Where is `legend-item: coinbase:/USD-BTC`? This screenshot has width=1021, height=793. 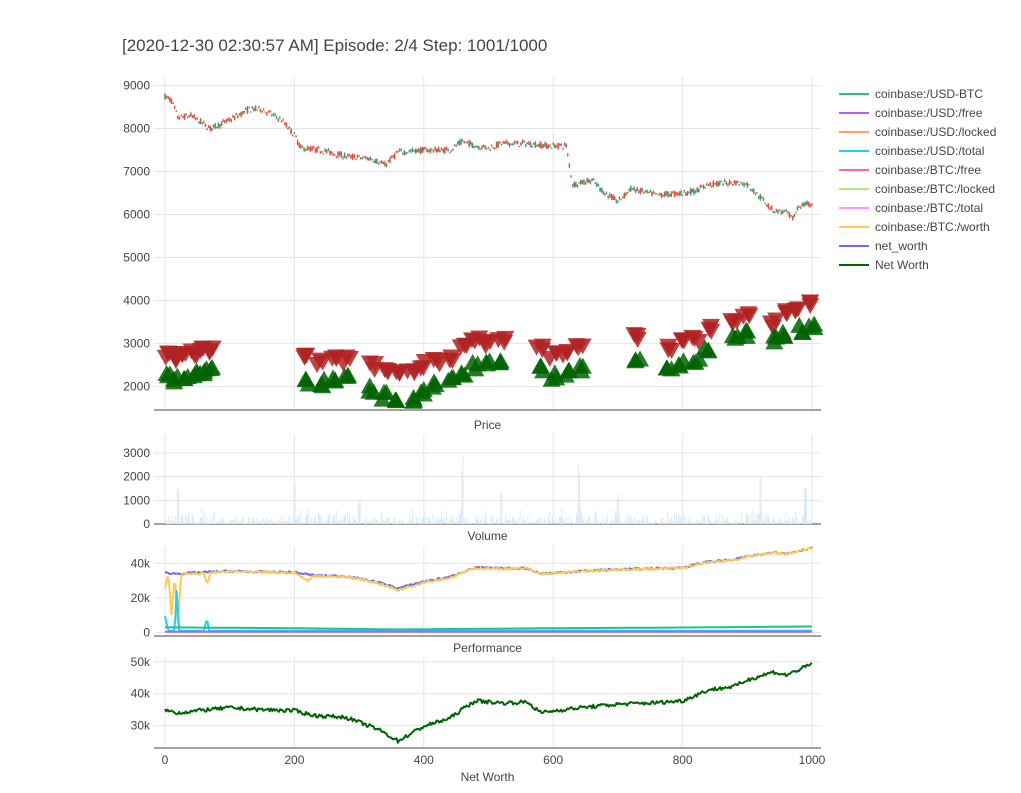
legend-item: coinbase:/USD-BTC is located at coordinates (917, 93).